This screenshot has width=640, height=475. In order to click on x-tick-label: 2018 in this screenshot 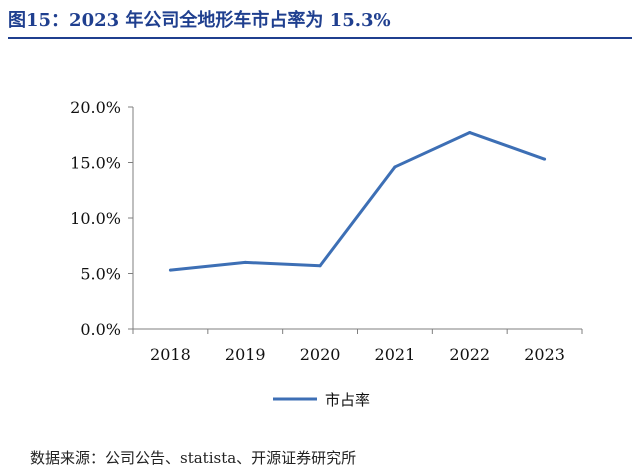, I will do `click(170, 354)`.